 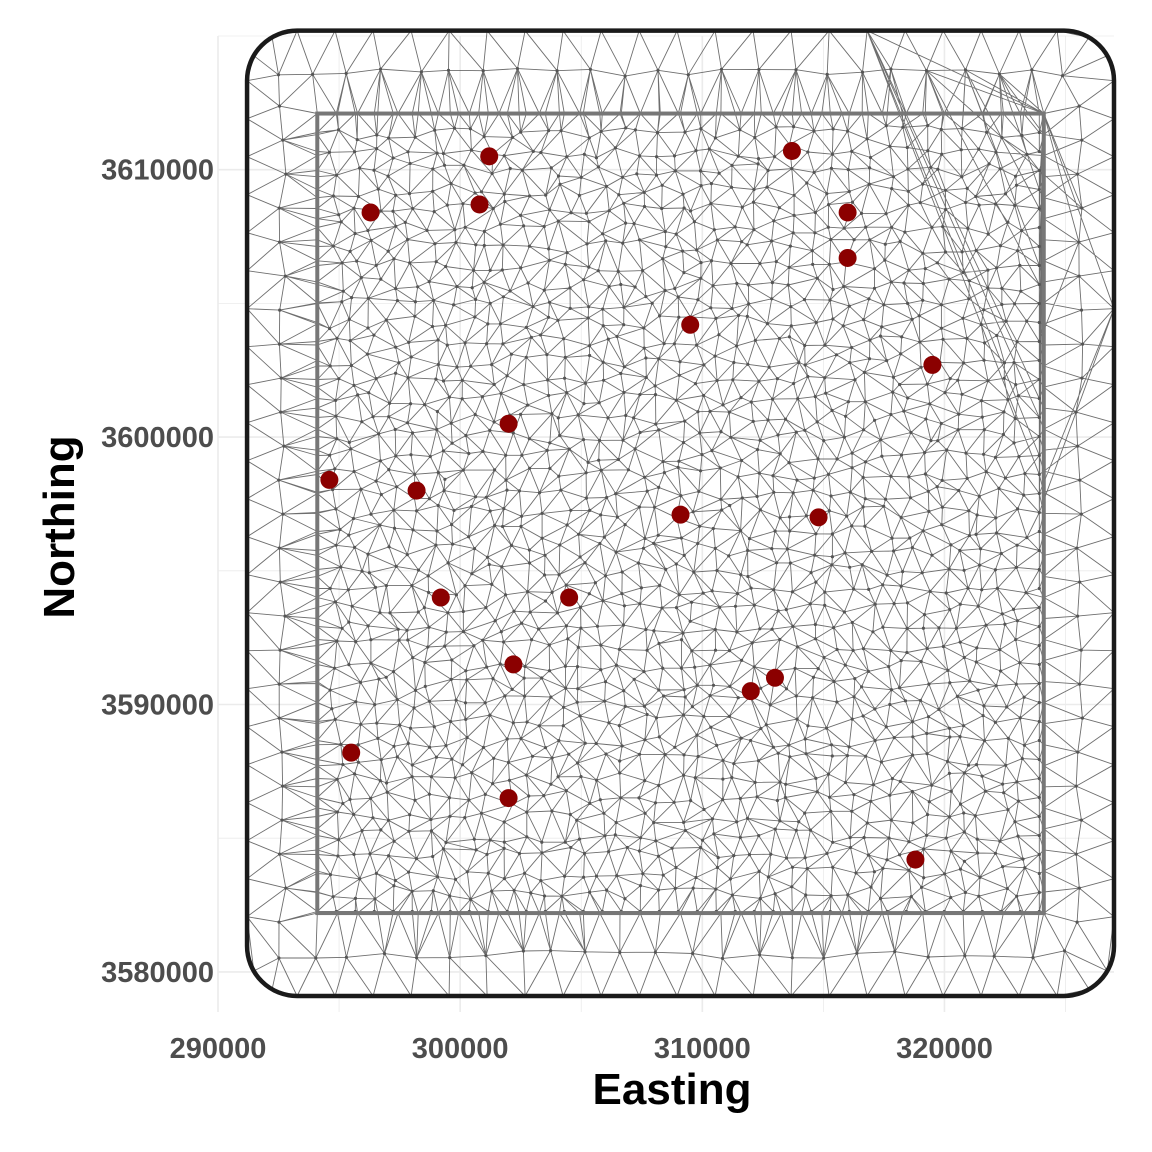 I want to click on y-tick-labels: 3580000 3590000 3600000 3610000, so click(x=157, y=572).